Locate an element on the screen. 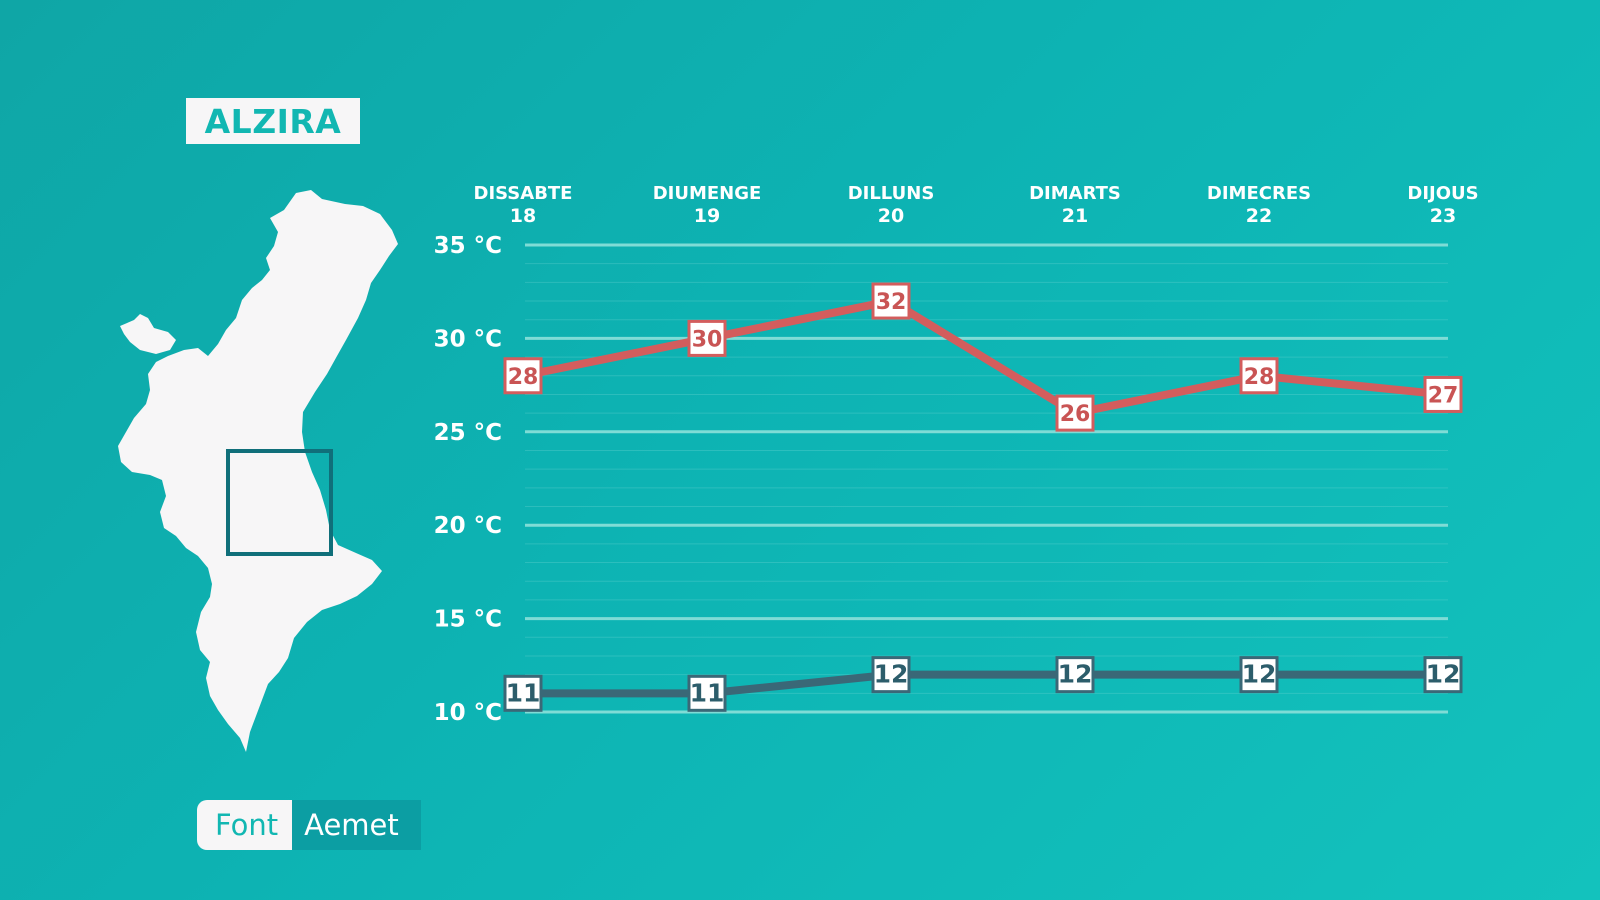  min-temperature-line is located at coordinates (983, 684).